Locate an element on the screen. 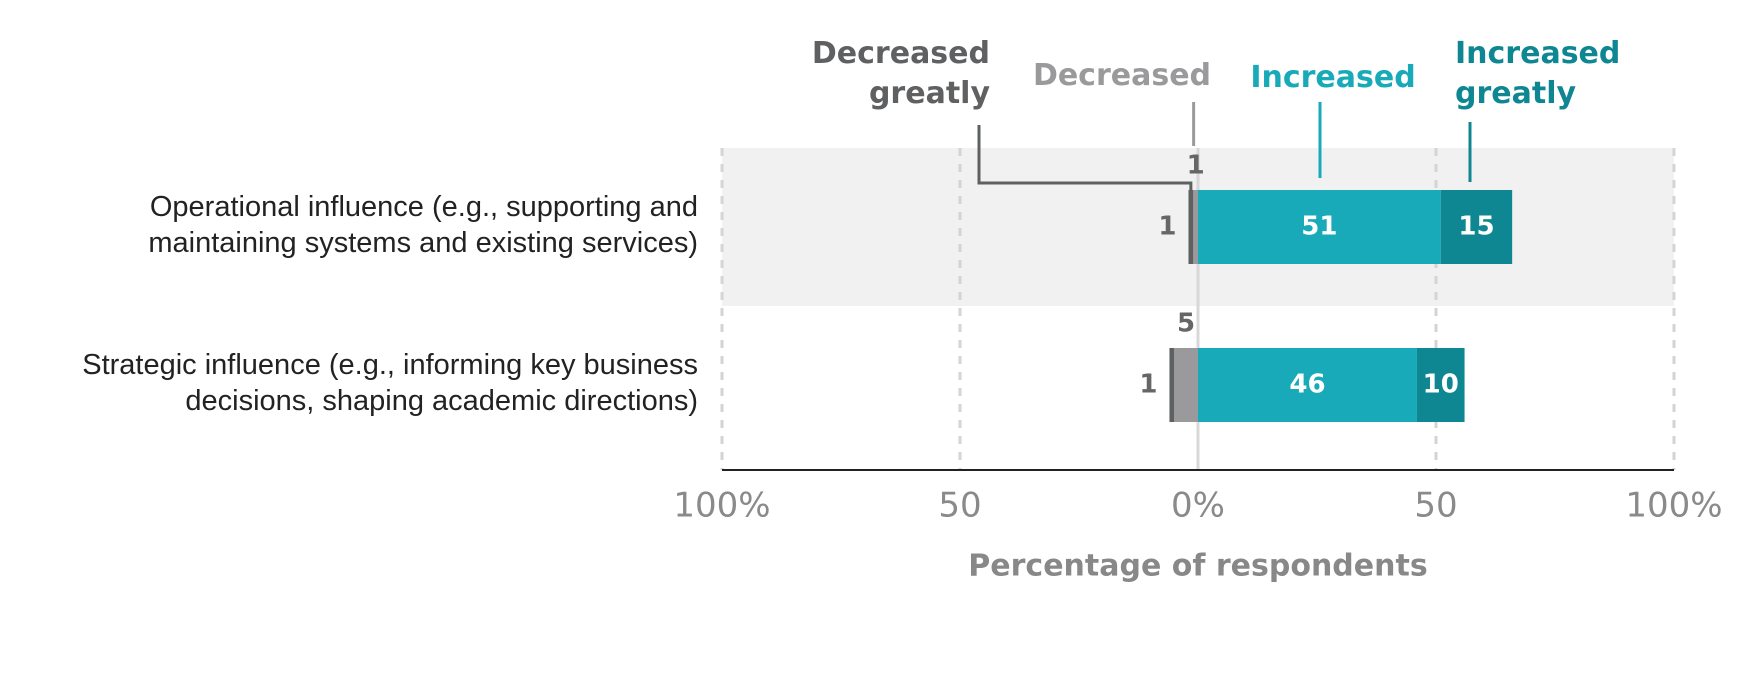  x-tick-label: 0% is located at coordinates (1198, 506).